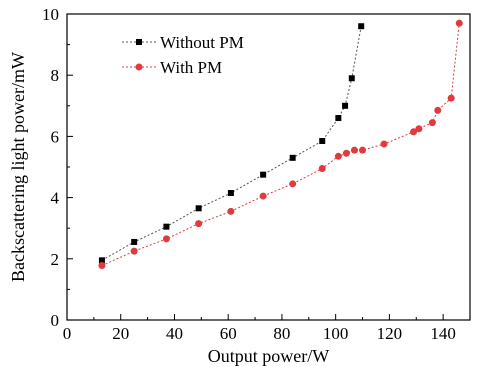 The height and width of the screenshot is (367, 480). What do you see at coordinates (268, 356) in the screenshot?
I see `x-axis-title: Output power/W` at bounding box center [268, 356].